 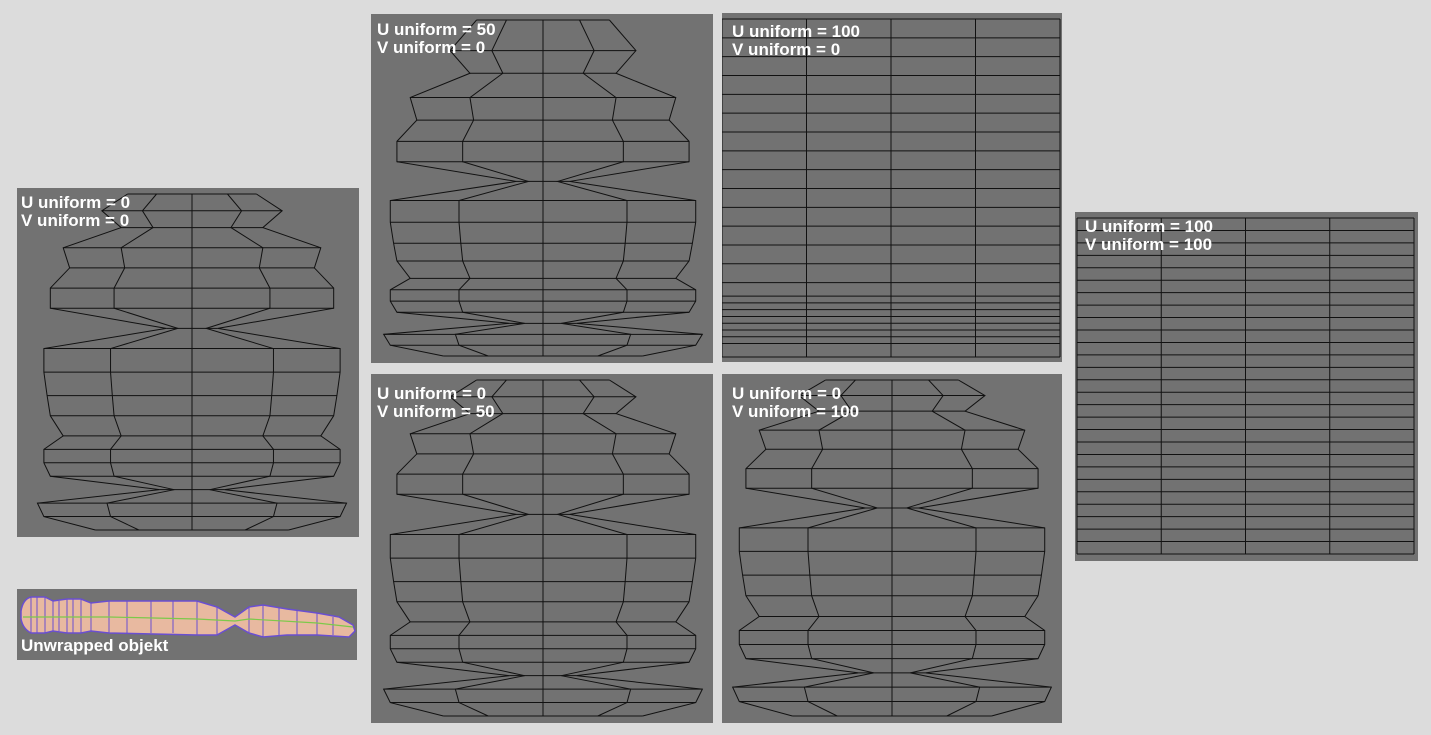 I want to click on panel-label: U uniform = 50 V uniform = 0, so click(x=436, y=39).